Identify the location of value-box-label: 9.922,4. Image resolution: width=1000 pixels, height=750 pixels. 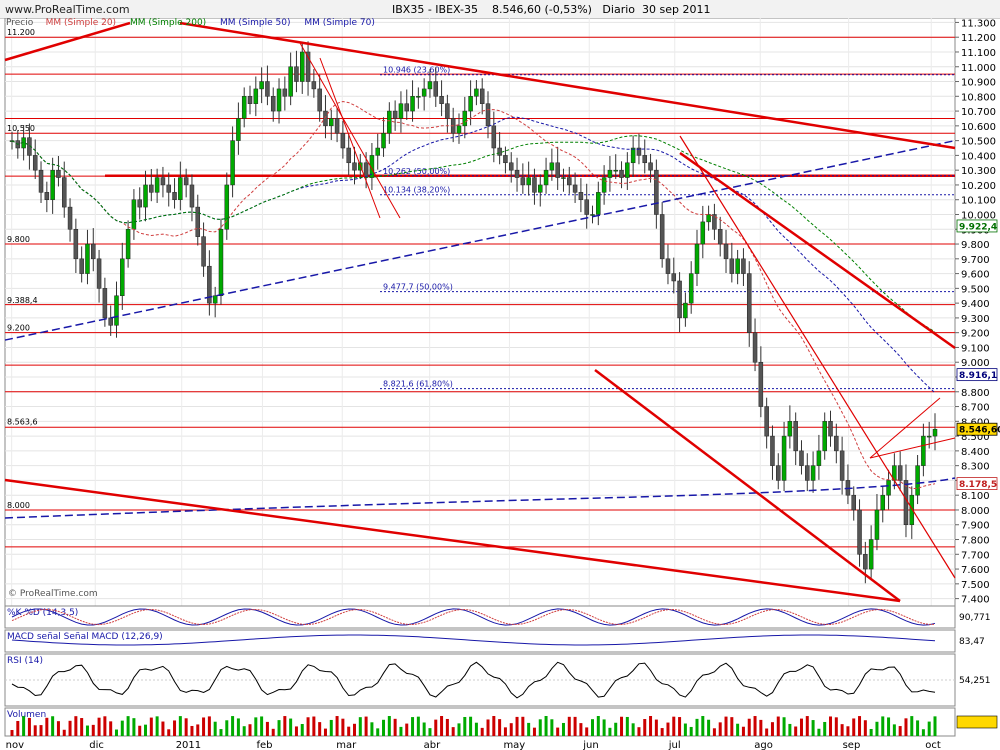
(978, 227).